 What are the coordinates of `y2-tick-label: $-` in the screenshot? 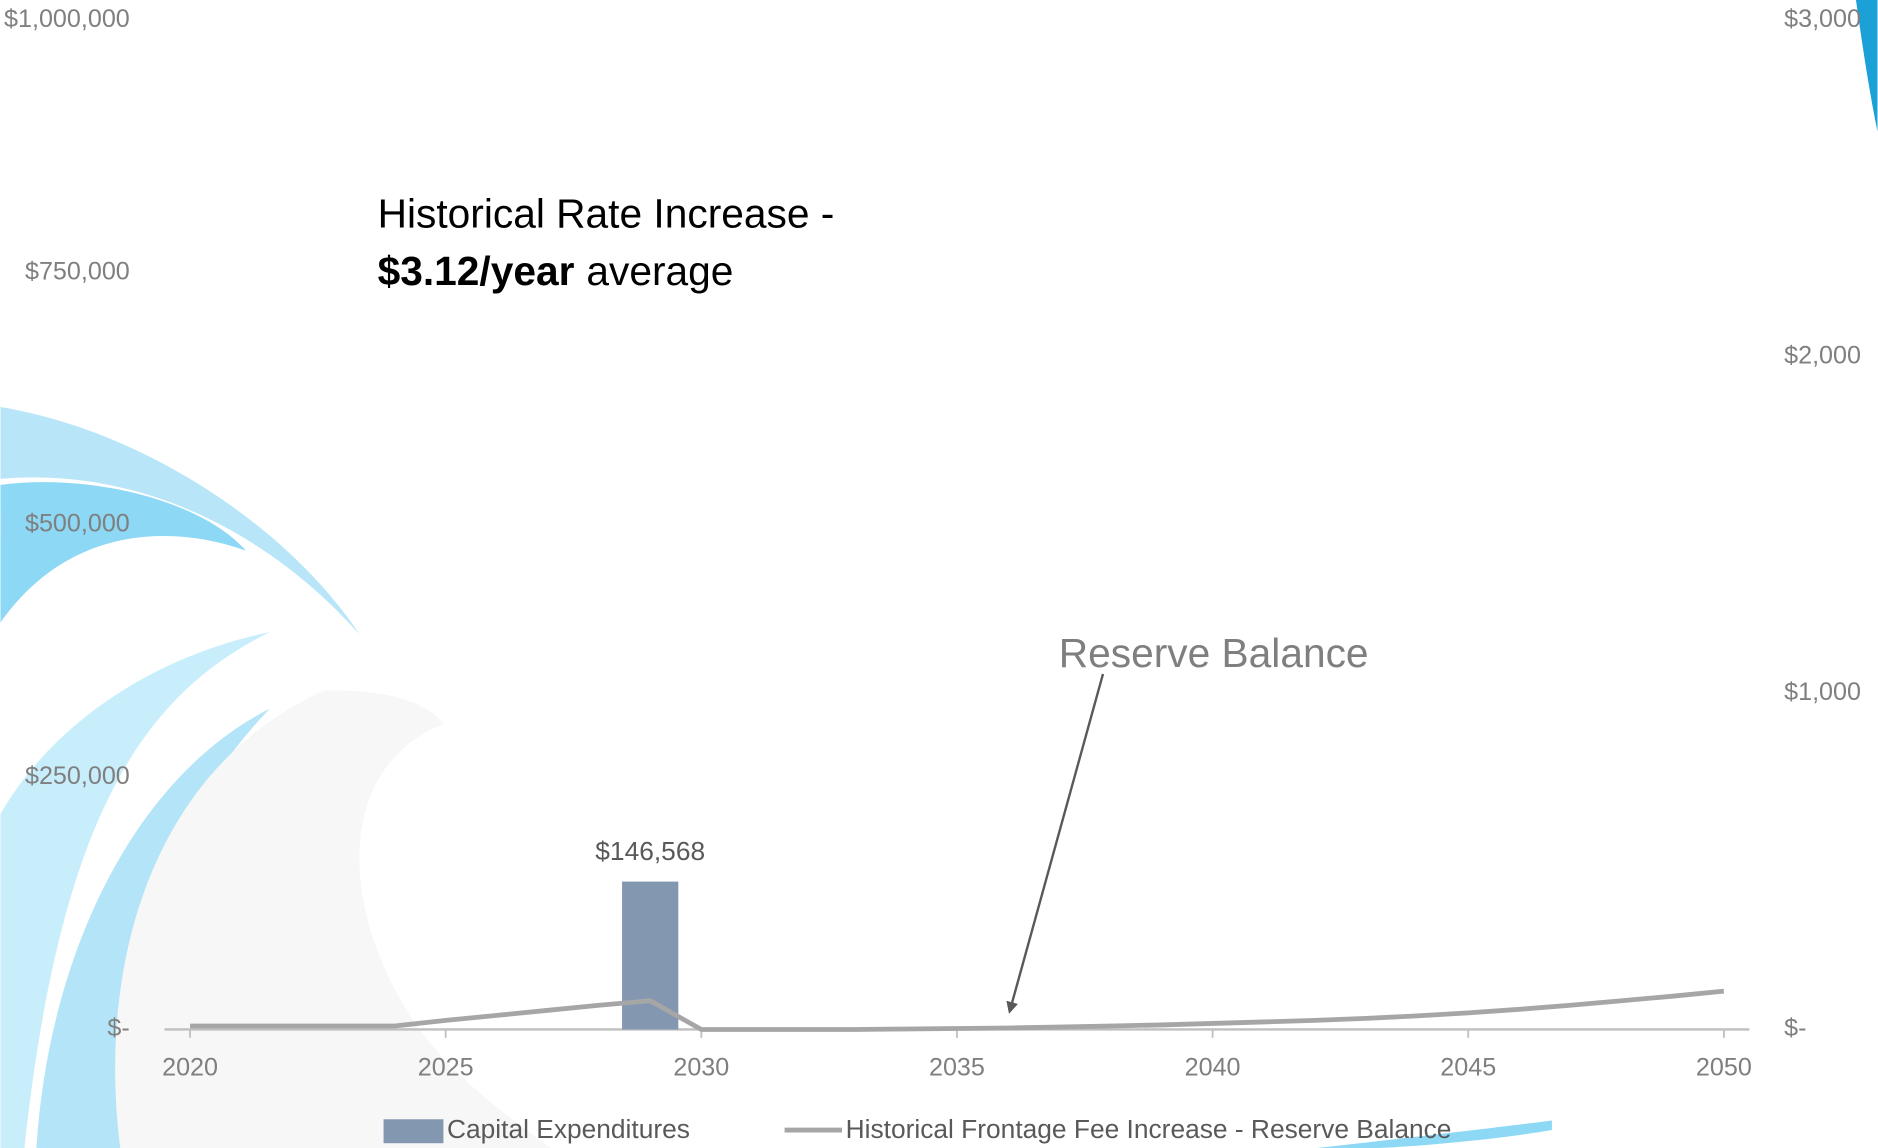 It's located at (1795, 1028).